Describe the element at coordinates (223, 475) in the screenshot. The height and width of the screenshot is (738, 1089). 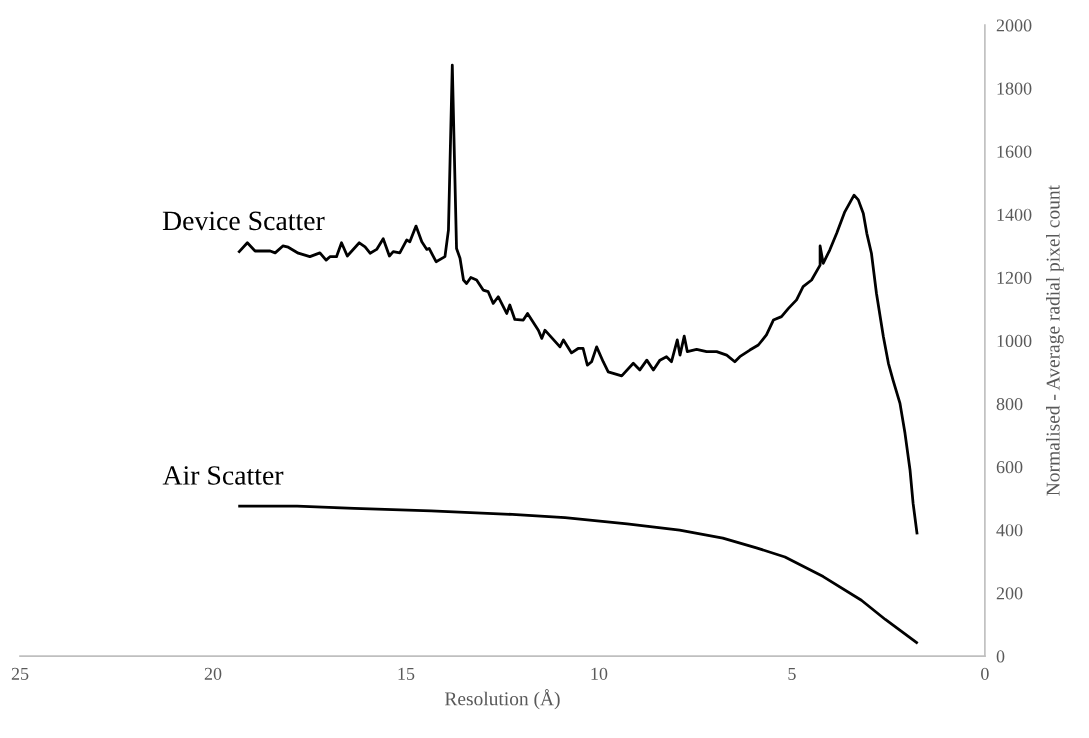
I see `series-label: Air Scatter` at that location.